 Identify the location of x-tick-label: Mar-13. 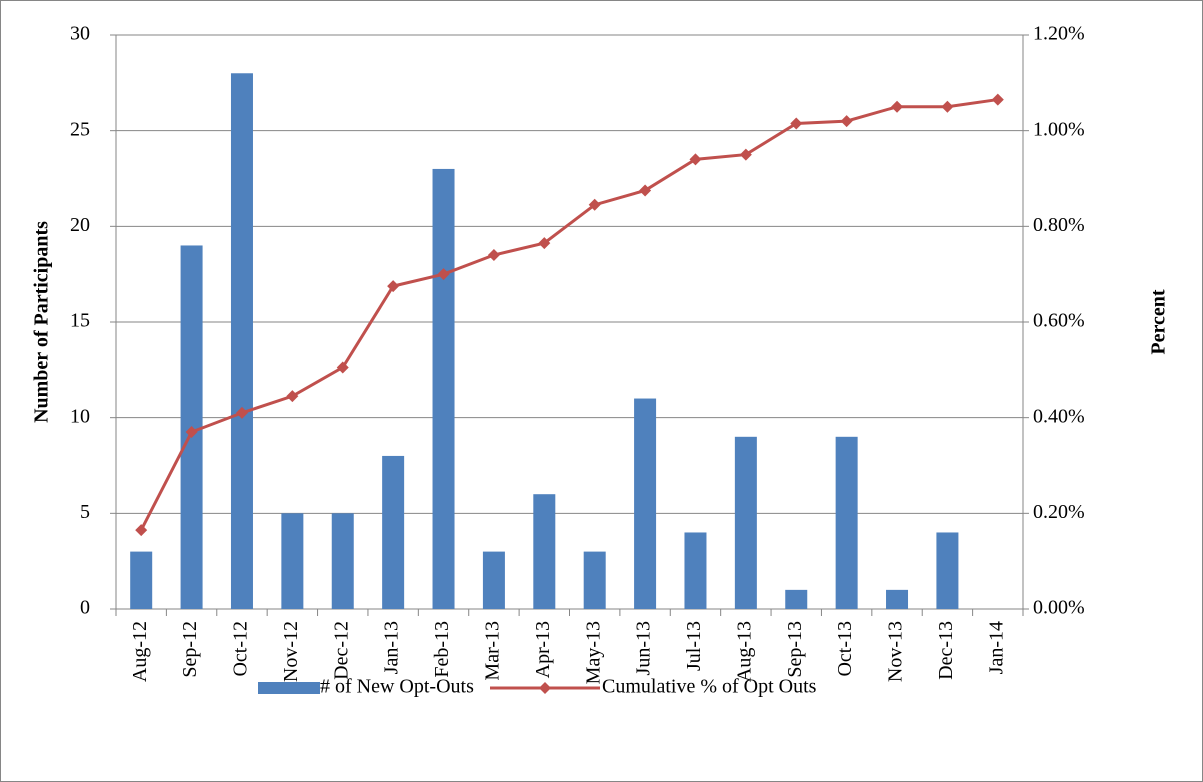
(493, 651).